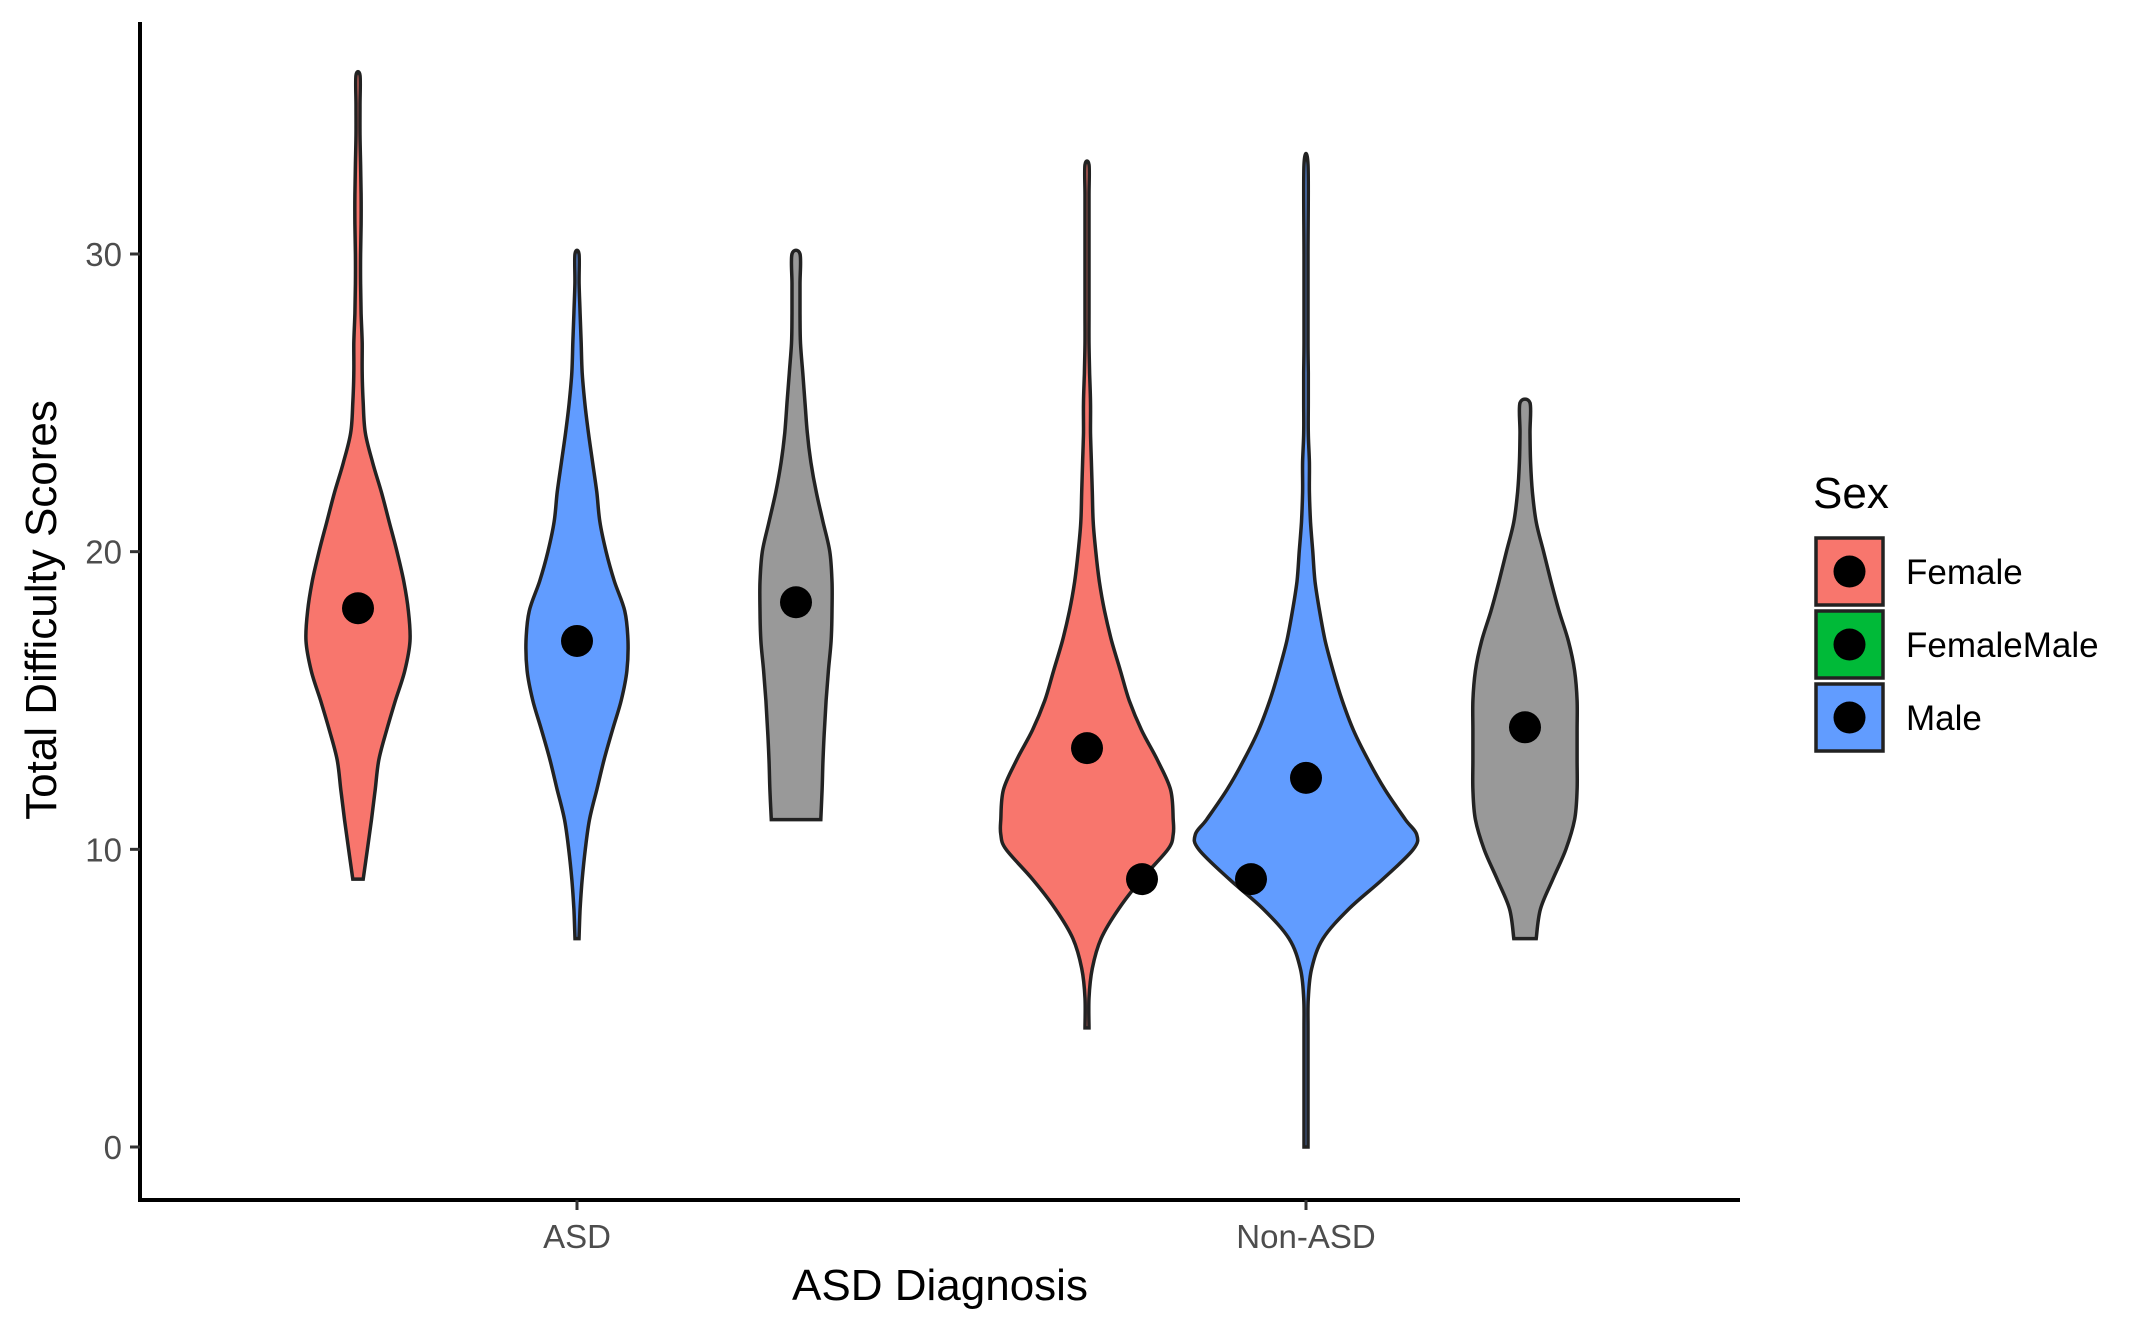 This screenshot has height=1317, width=2131. Describe the element at coordinates (103, 849) in the screenshot. I see `y-tick-label: 10` at that location.